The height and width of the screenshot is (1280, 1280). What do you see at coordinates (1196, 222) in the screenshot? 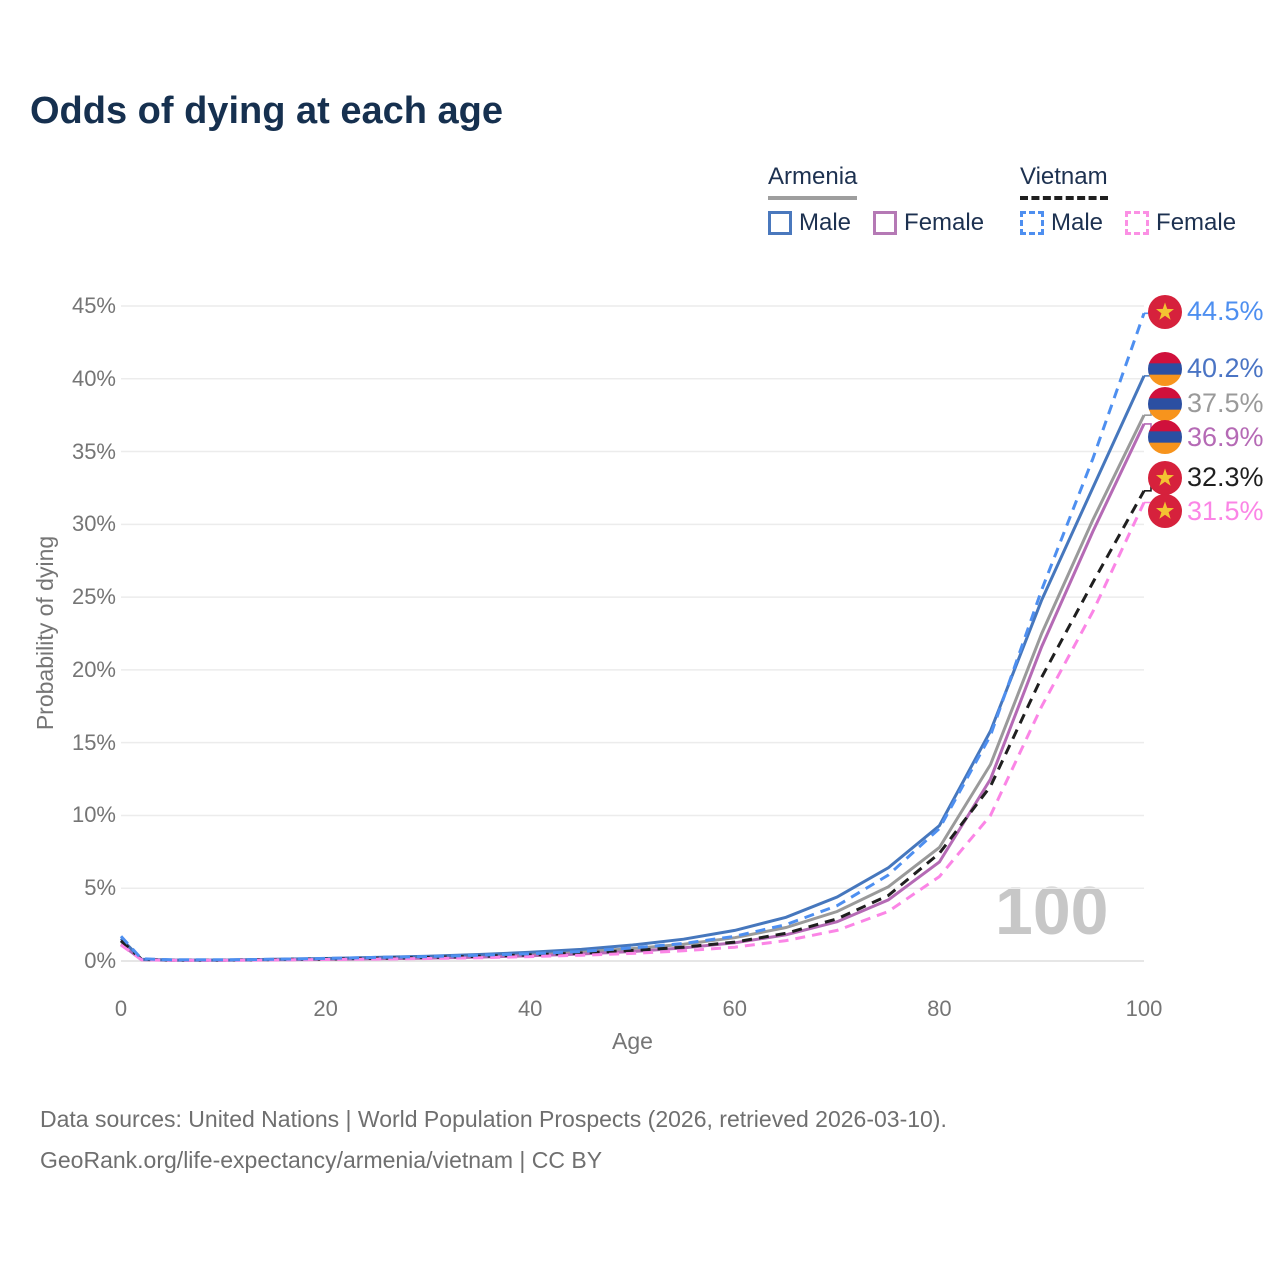
I see `legend-label-vietnam-female: Female` at bounding box center [1196, 222].